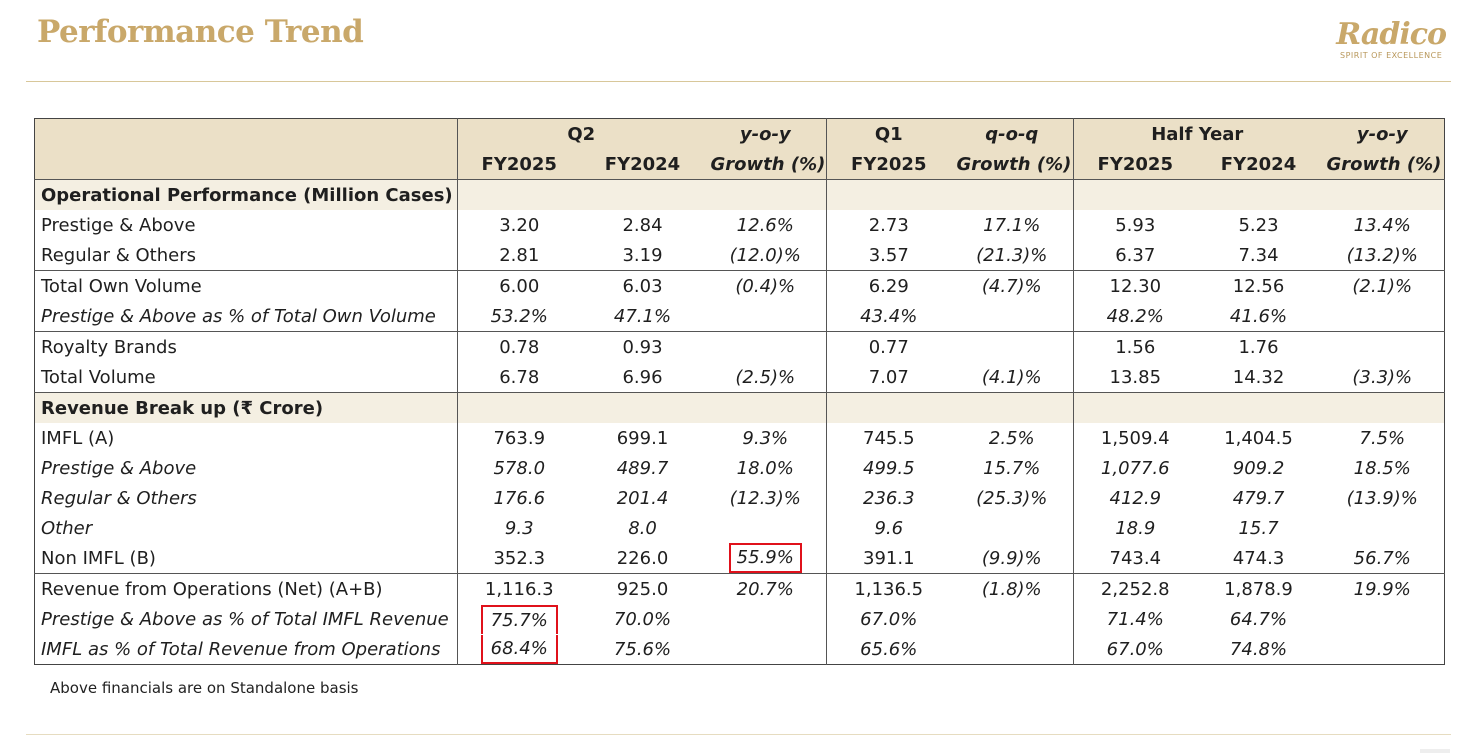 The height and width of the screenshot is (753, 1472). Describe the element at coordinates (765, 164) in the screenshot. I see `subheader-q2-growth: Growth (%)` at that location.